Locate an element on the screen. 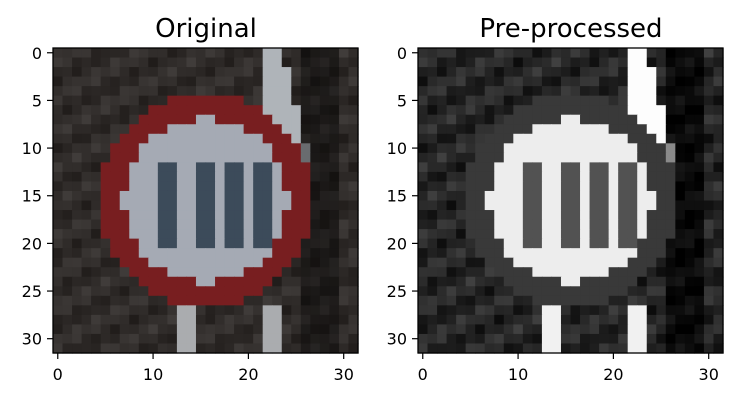 The width and height of the screenshot is (741, 401). y-tick-label: 10 is located at coordinates (32, 148).